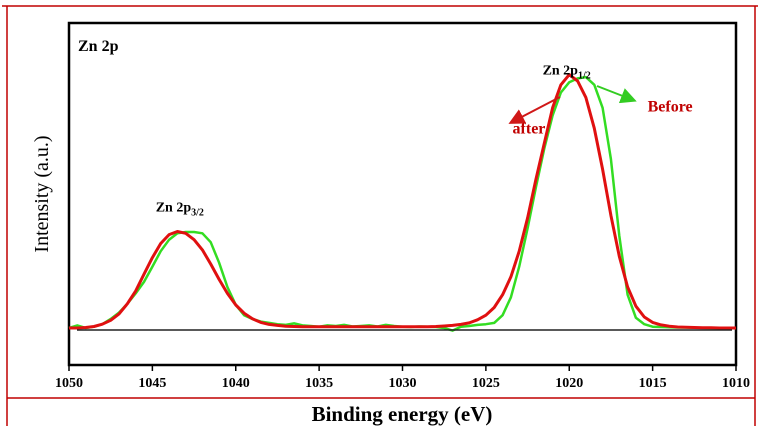 Image resolution: width=760 pixels, height=426 pixels. What do you see at coordinates (98, 46) in the screenshot?
I see `chart-title: Zn 2p` at bounding box center [98, 46].